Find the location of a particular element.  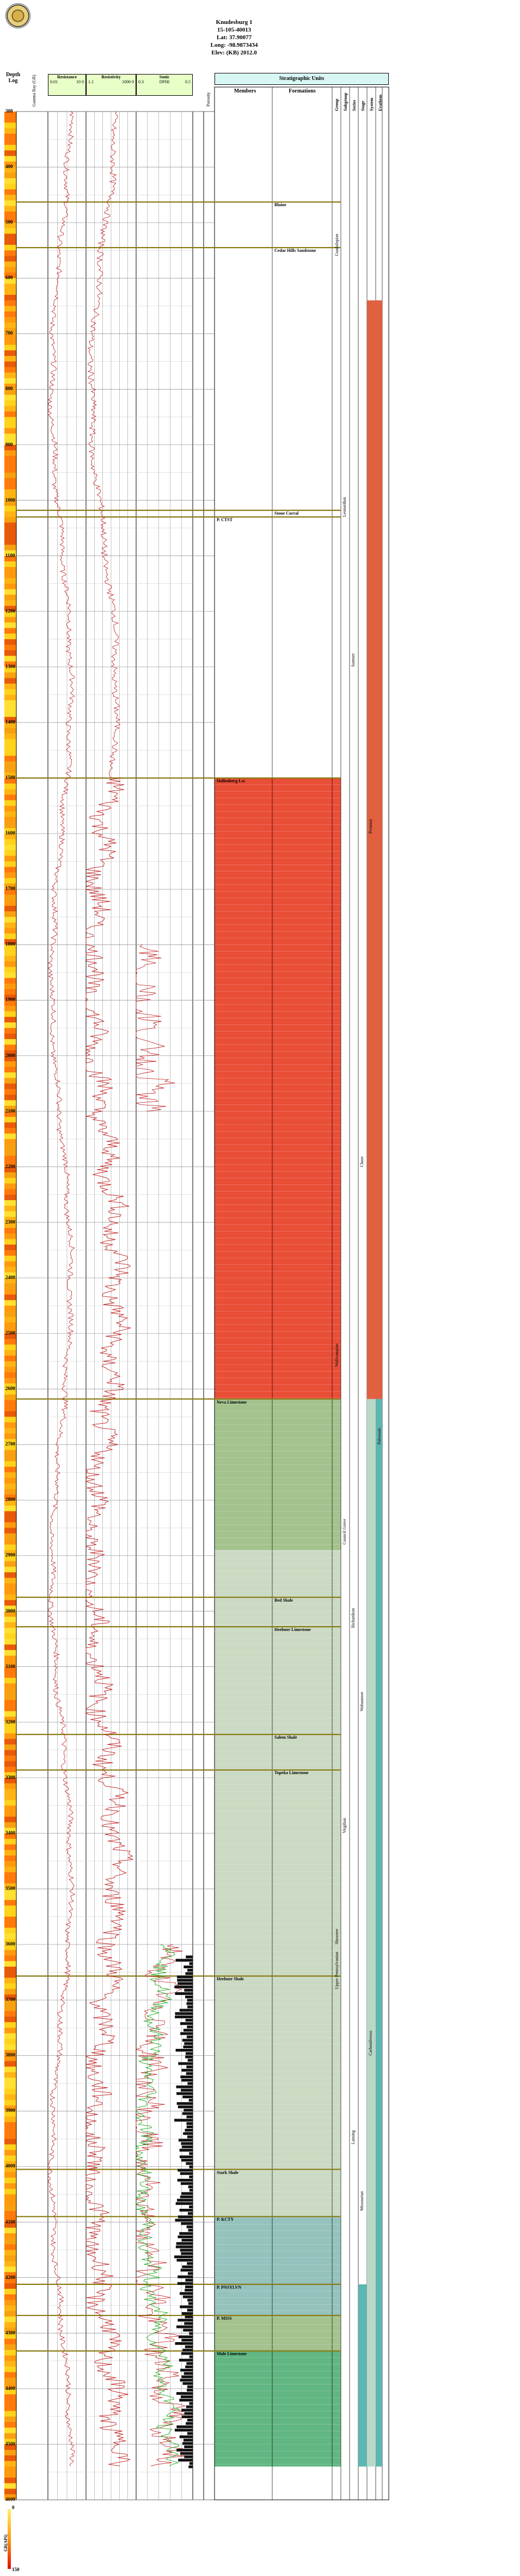

depth-label: 700 is located at coordinates (9, 333).